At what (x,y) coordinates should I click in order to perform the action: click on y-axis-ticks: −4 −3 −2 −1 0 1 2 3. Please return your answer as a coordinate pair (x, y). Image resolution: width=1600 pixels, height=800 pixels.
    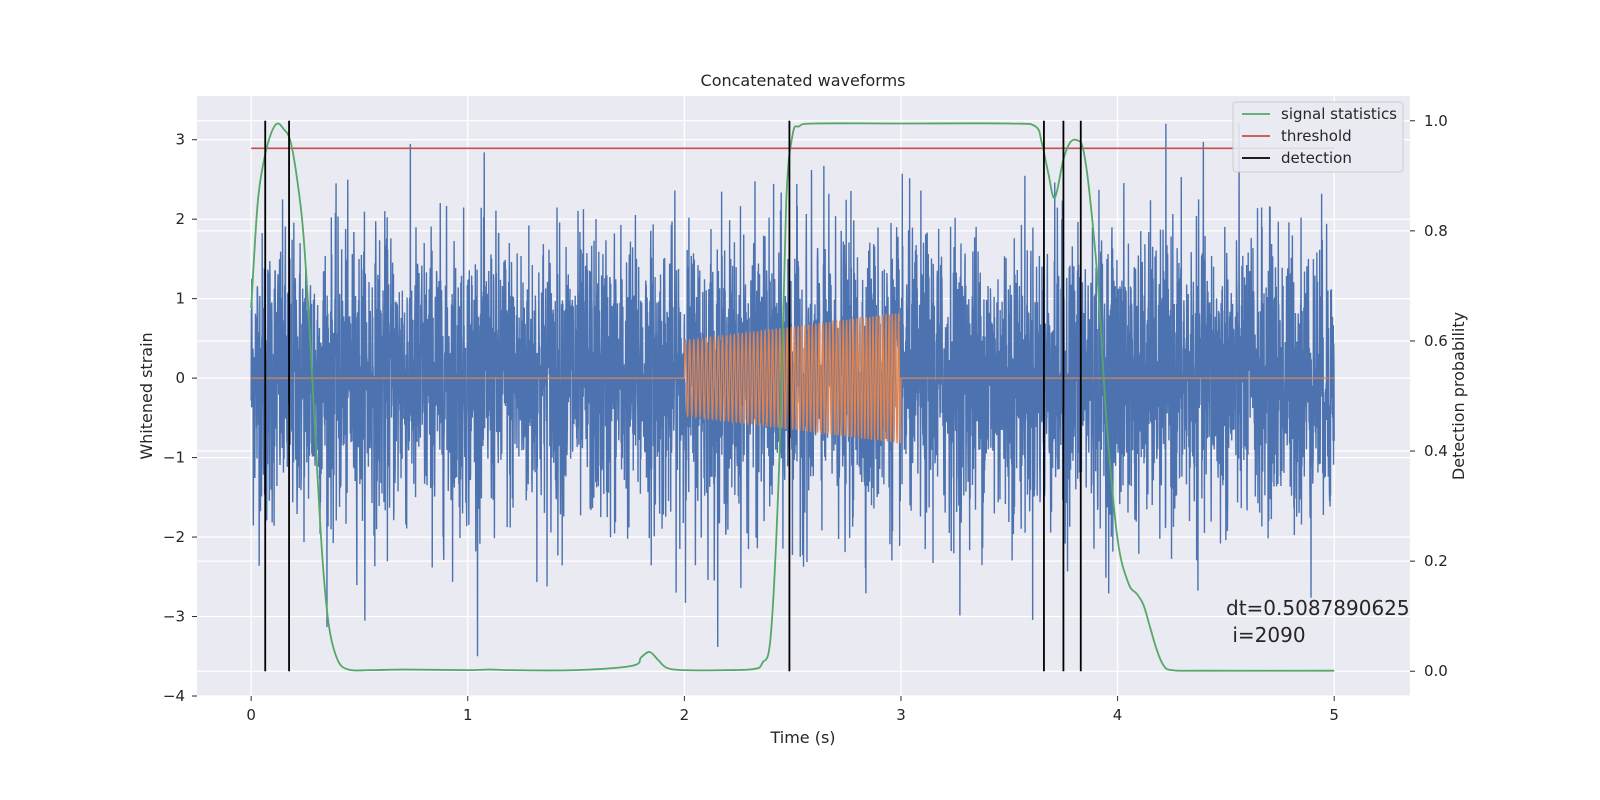
    Looking at the image, I should click on (180, 418).